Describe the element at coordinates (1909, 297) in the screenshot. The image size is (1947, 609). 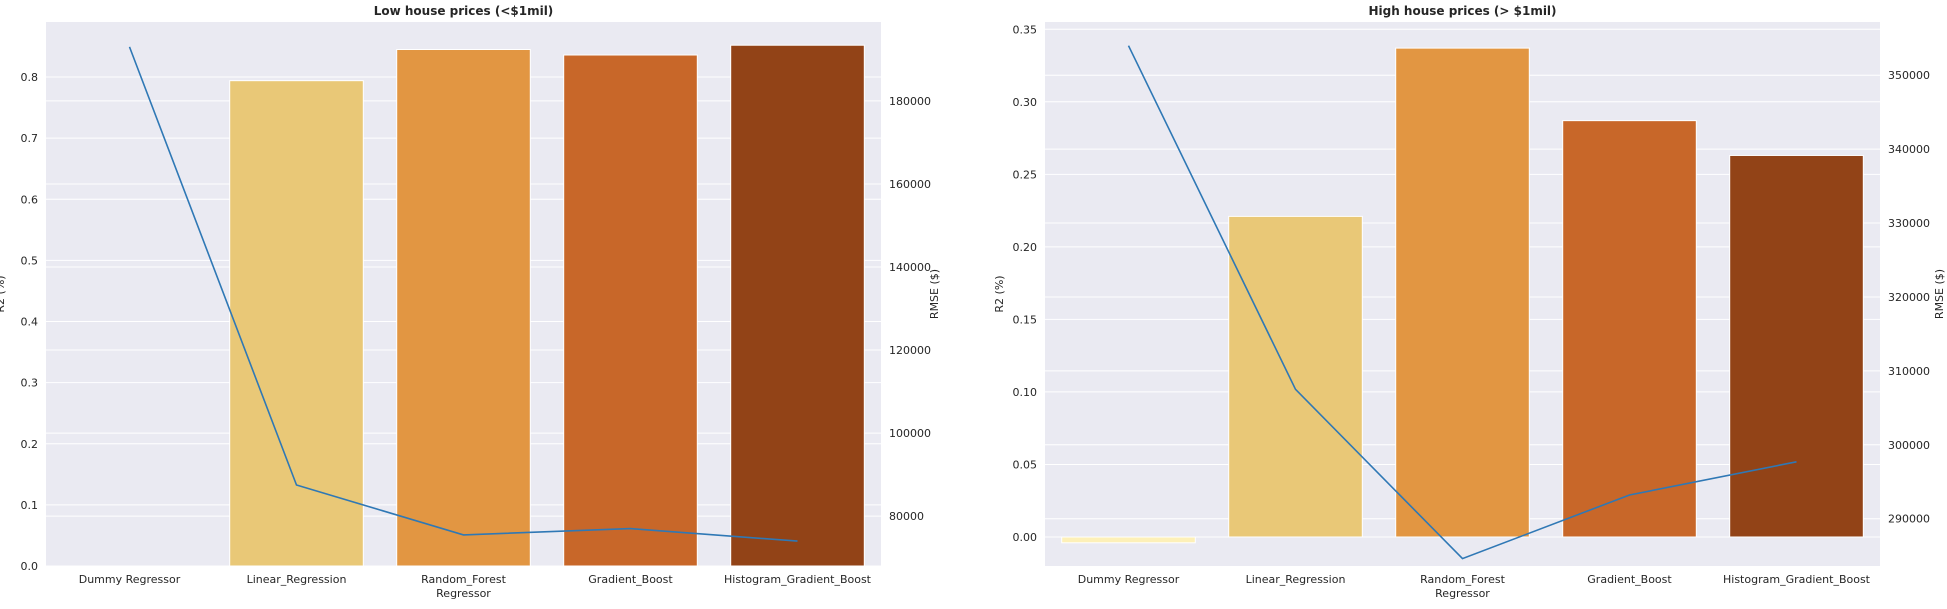
I see `y-right-tick-label: 320000` at that location.